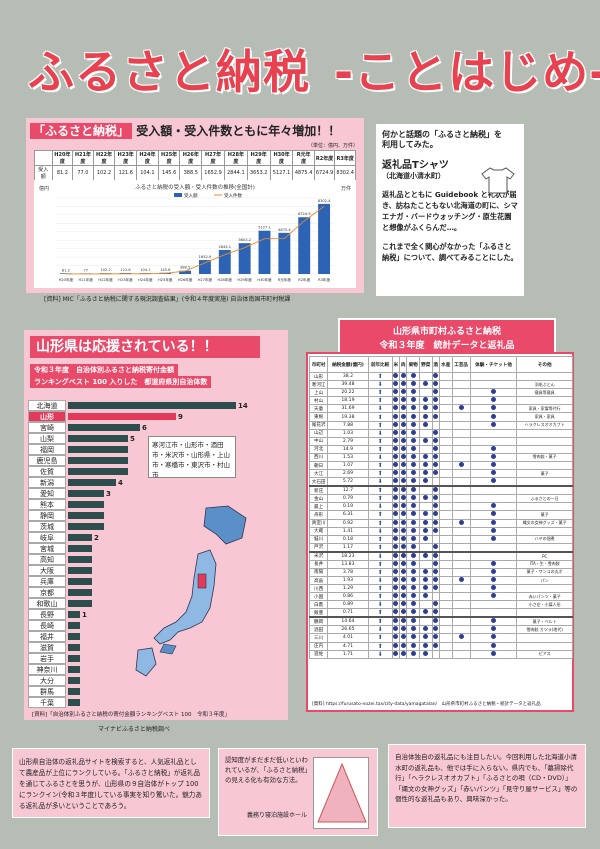  I want to click on municipality-name: 西川, so click(318, 457).